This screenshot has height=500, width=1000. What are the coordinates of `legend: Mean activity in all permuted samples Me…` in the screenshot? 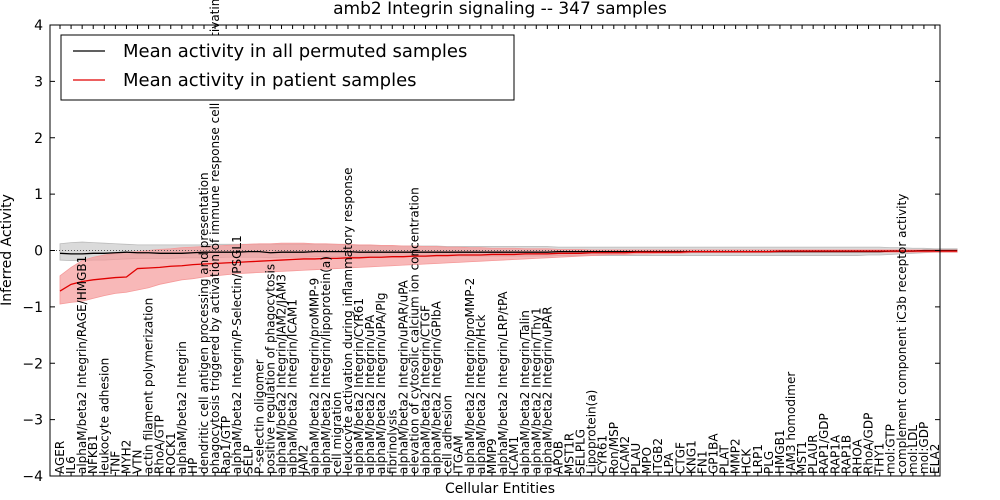 It's located at (287, 67).